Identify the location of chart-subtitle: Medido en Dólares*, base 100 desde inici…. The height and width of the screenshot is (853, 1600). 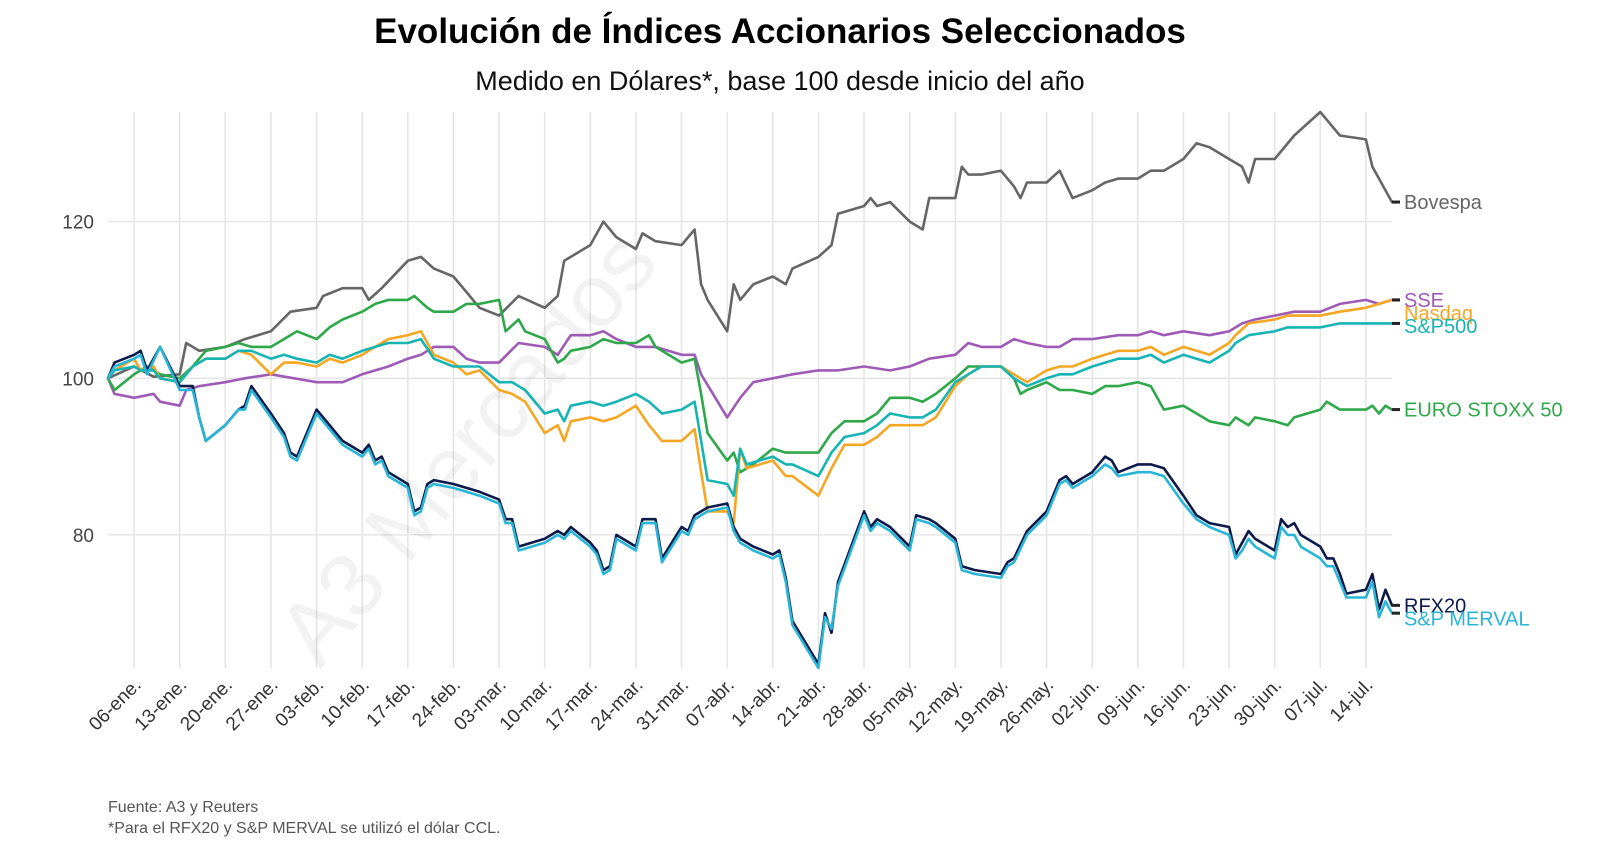
(779, 81).